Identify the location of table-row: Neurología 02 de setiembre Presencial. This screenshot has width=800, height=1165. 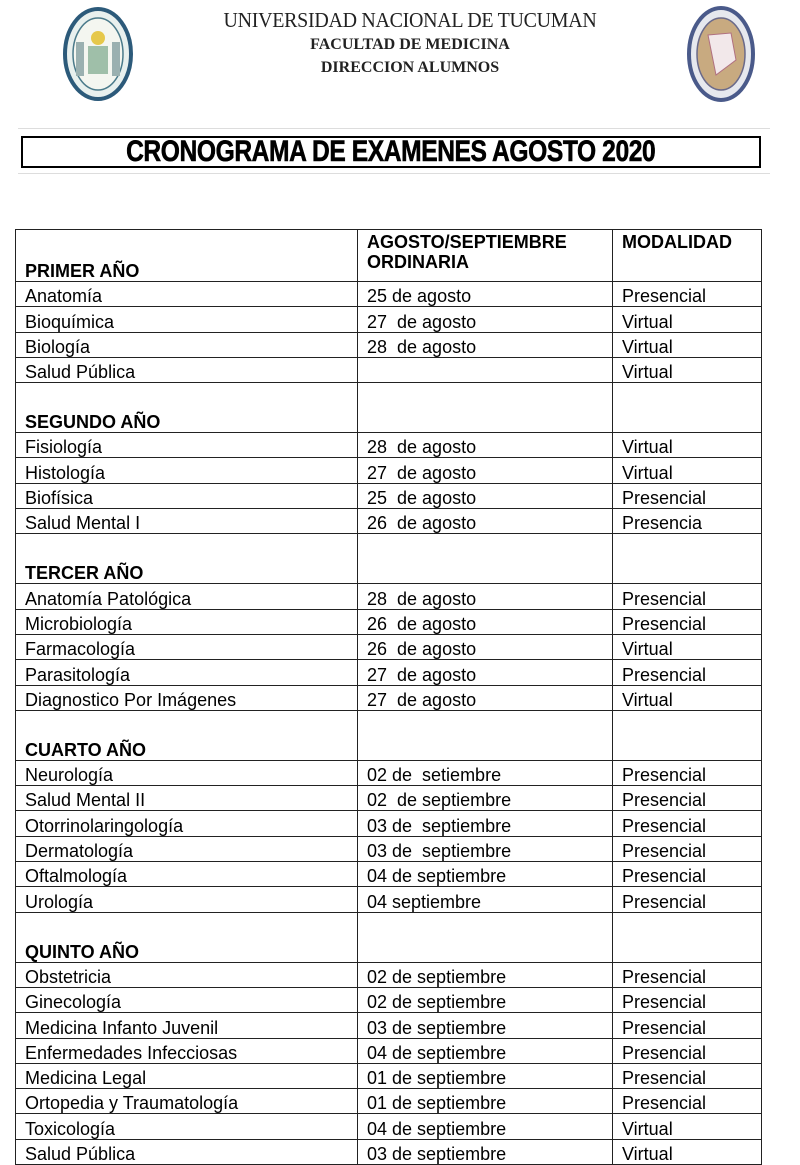
(388, 773).